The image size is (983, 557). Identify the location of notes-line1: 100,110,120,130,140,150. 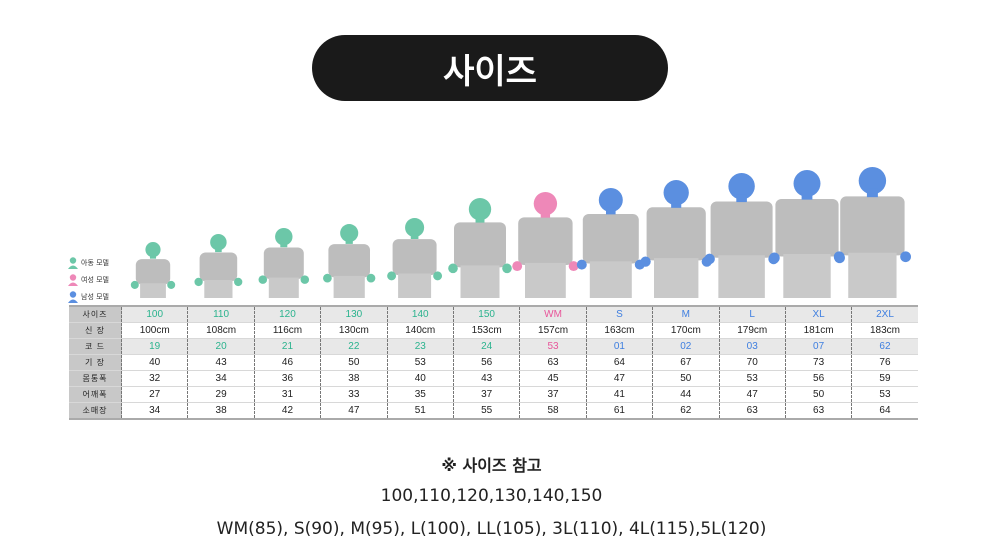
(491, 496).